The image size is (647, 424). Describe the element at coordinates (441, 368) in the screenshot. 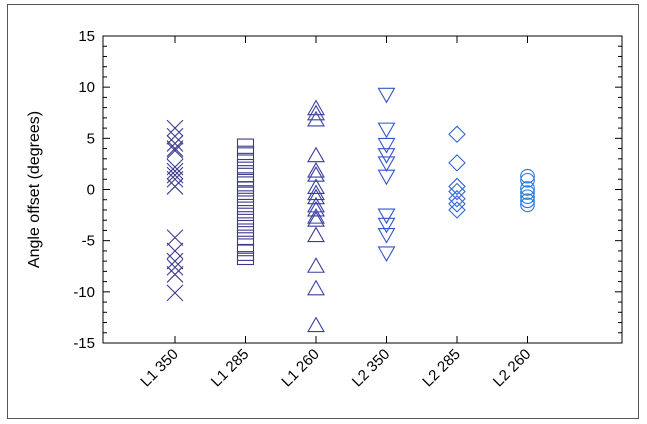

I see `x-tick-label: L2 285` at that location.